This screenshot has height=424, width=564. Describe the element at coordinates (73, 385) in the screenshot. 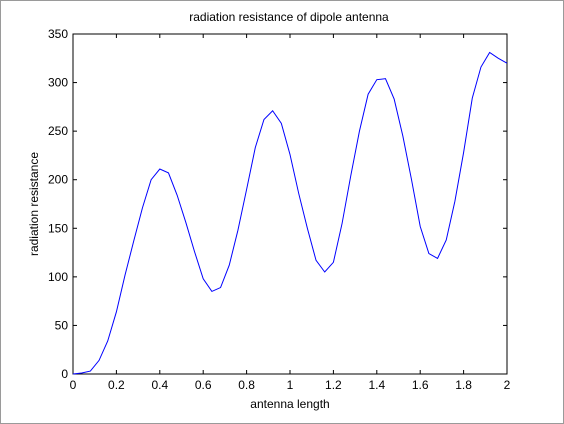

I see `x-tick-label: 0` at that location.